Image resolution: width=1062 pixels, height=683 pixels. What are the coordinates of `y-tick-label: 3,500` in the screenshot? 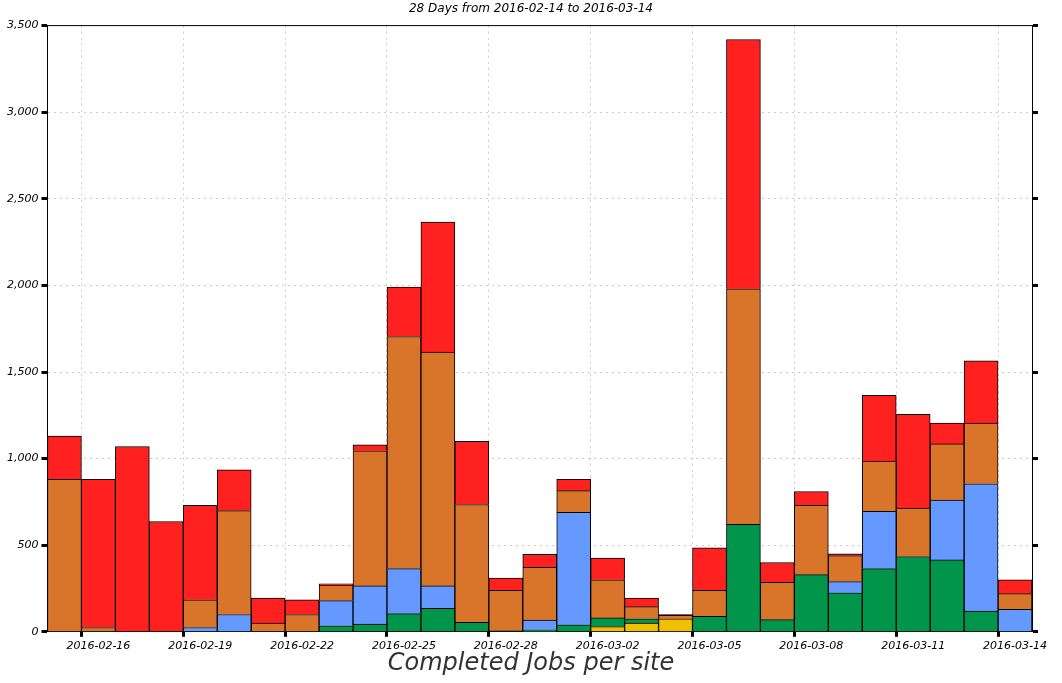 It's located at (22, 25).